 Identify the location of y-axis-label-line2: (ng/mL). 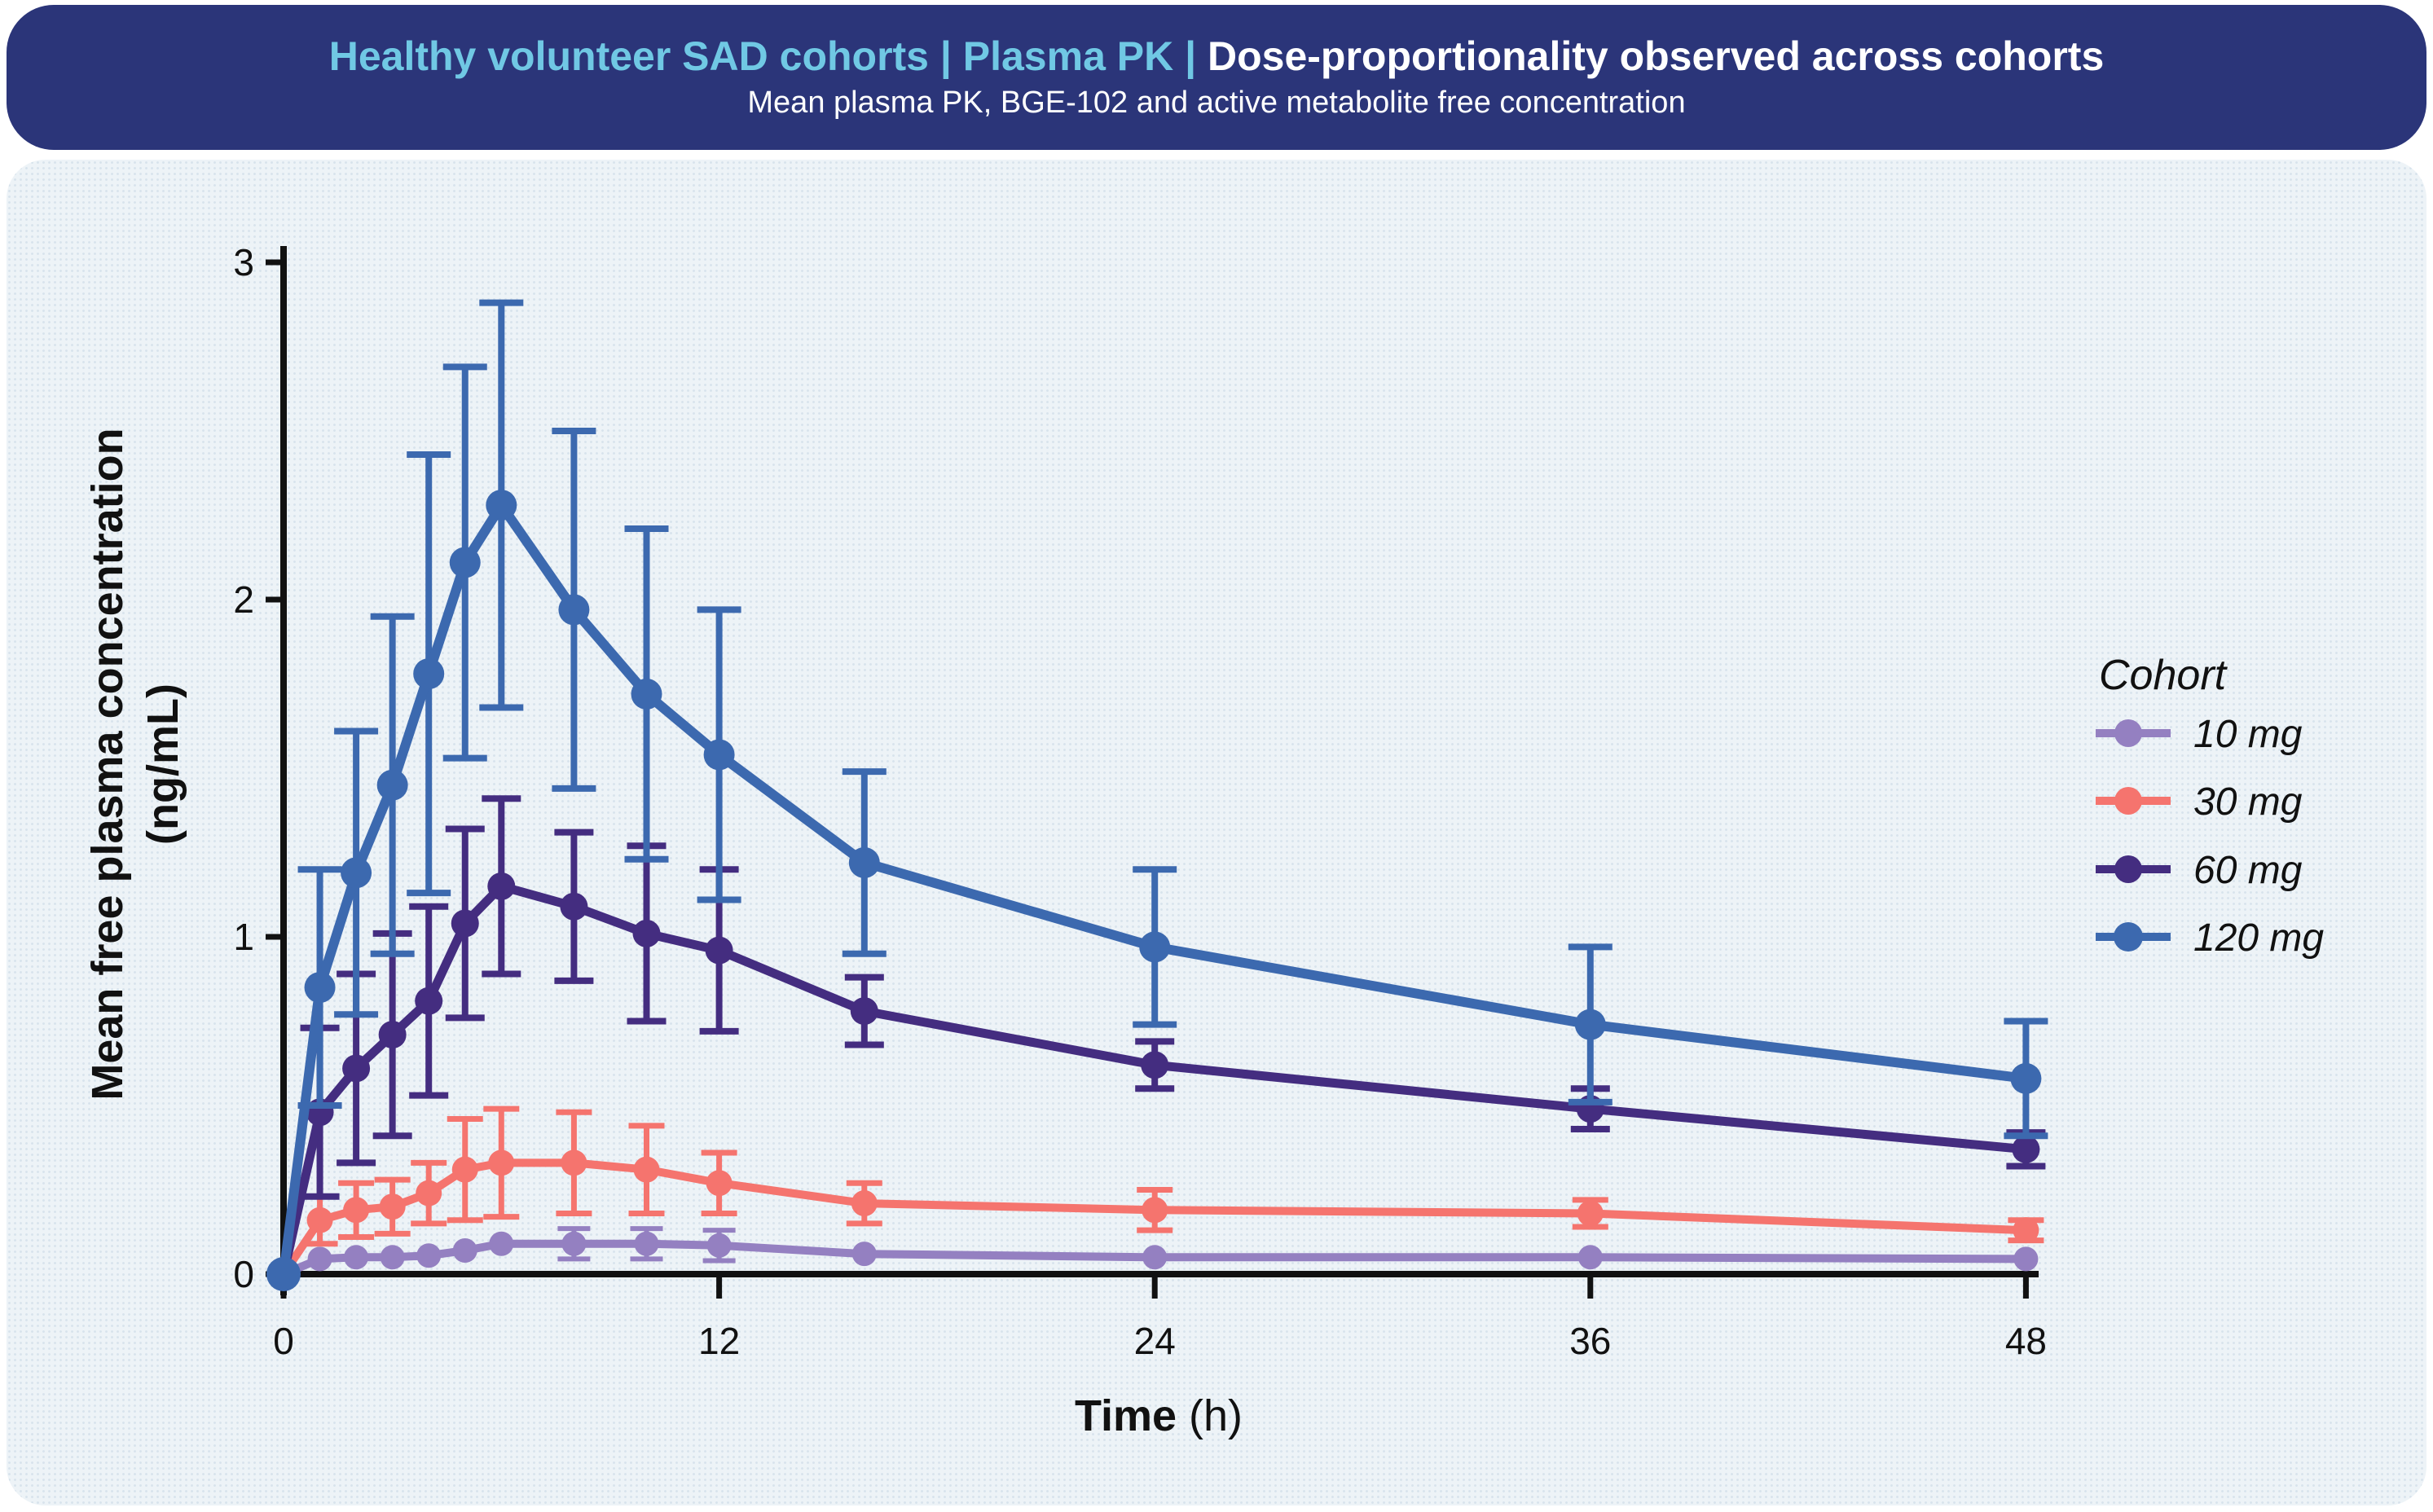
(163, 764).